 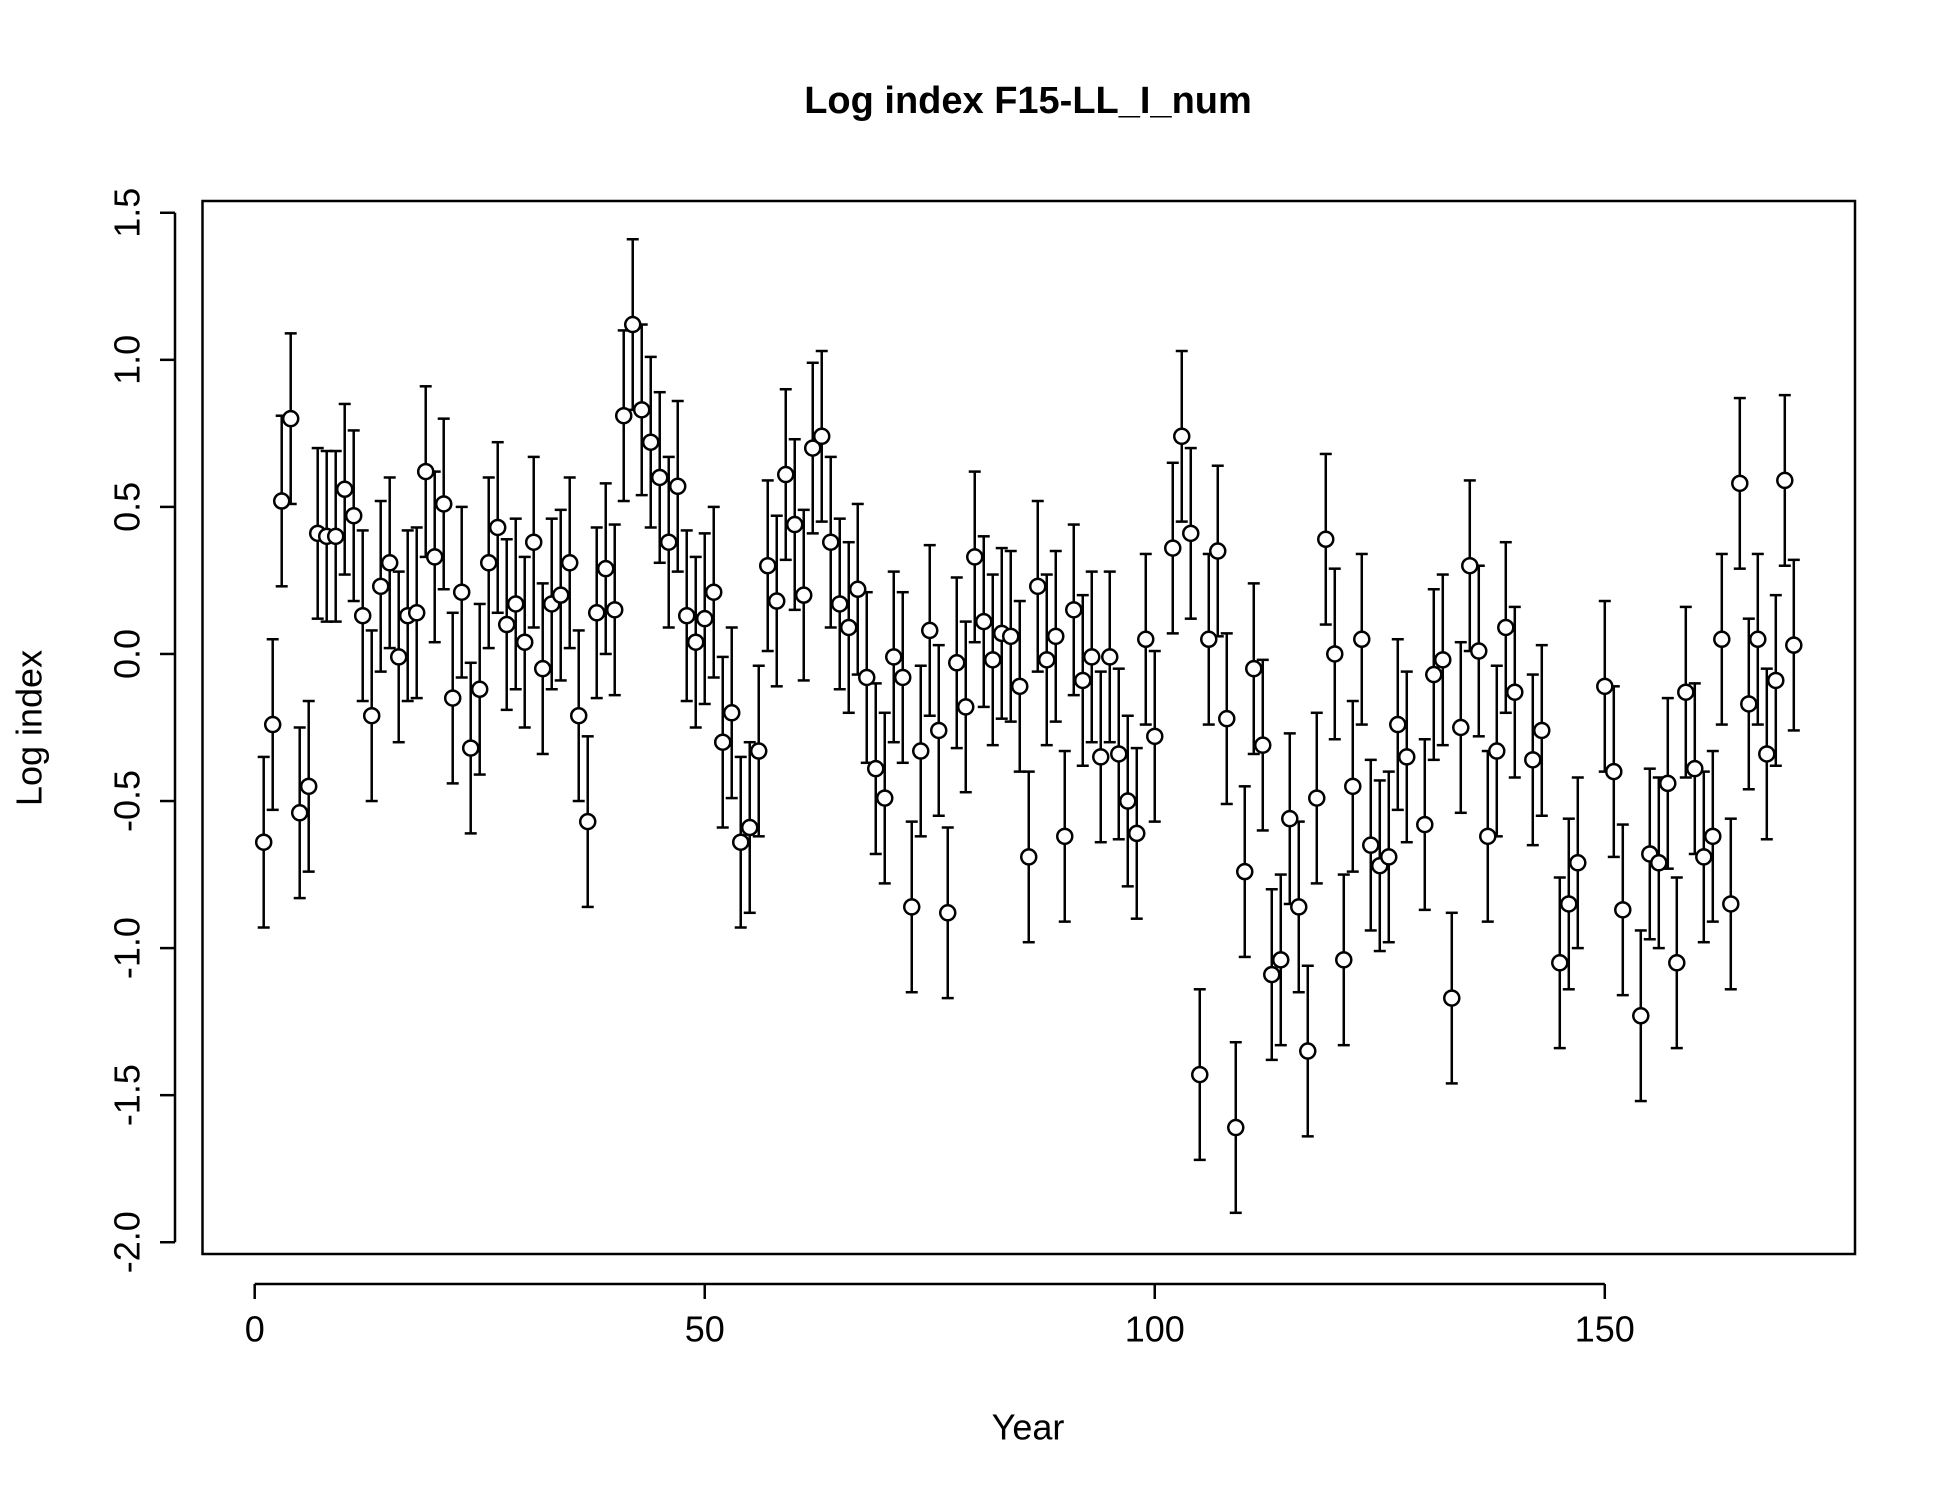 I want to click on y-tick-label: 1.0, so click(x=127, y=360).